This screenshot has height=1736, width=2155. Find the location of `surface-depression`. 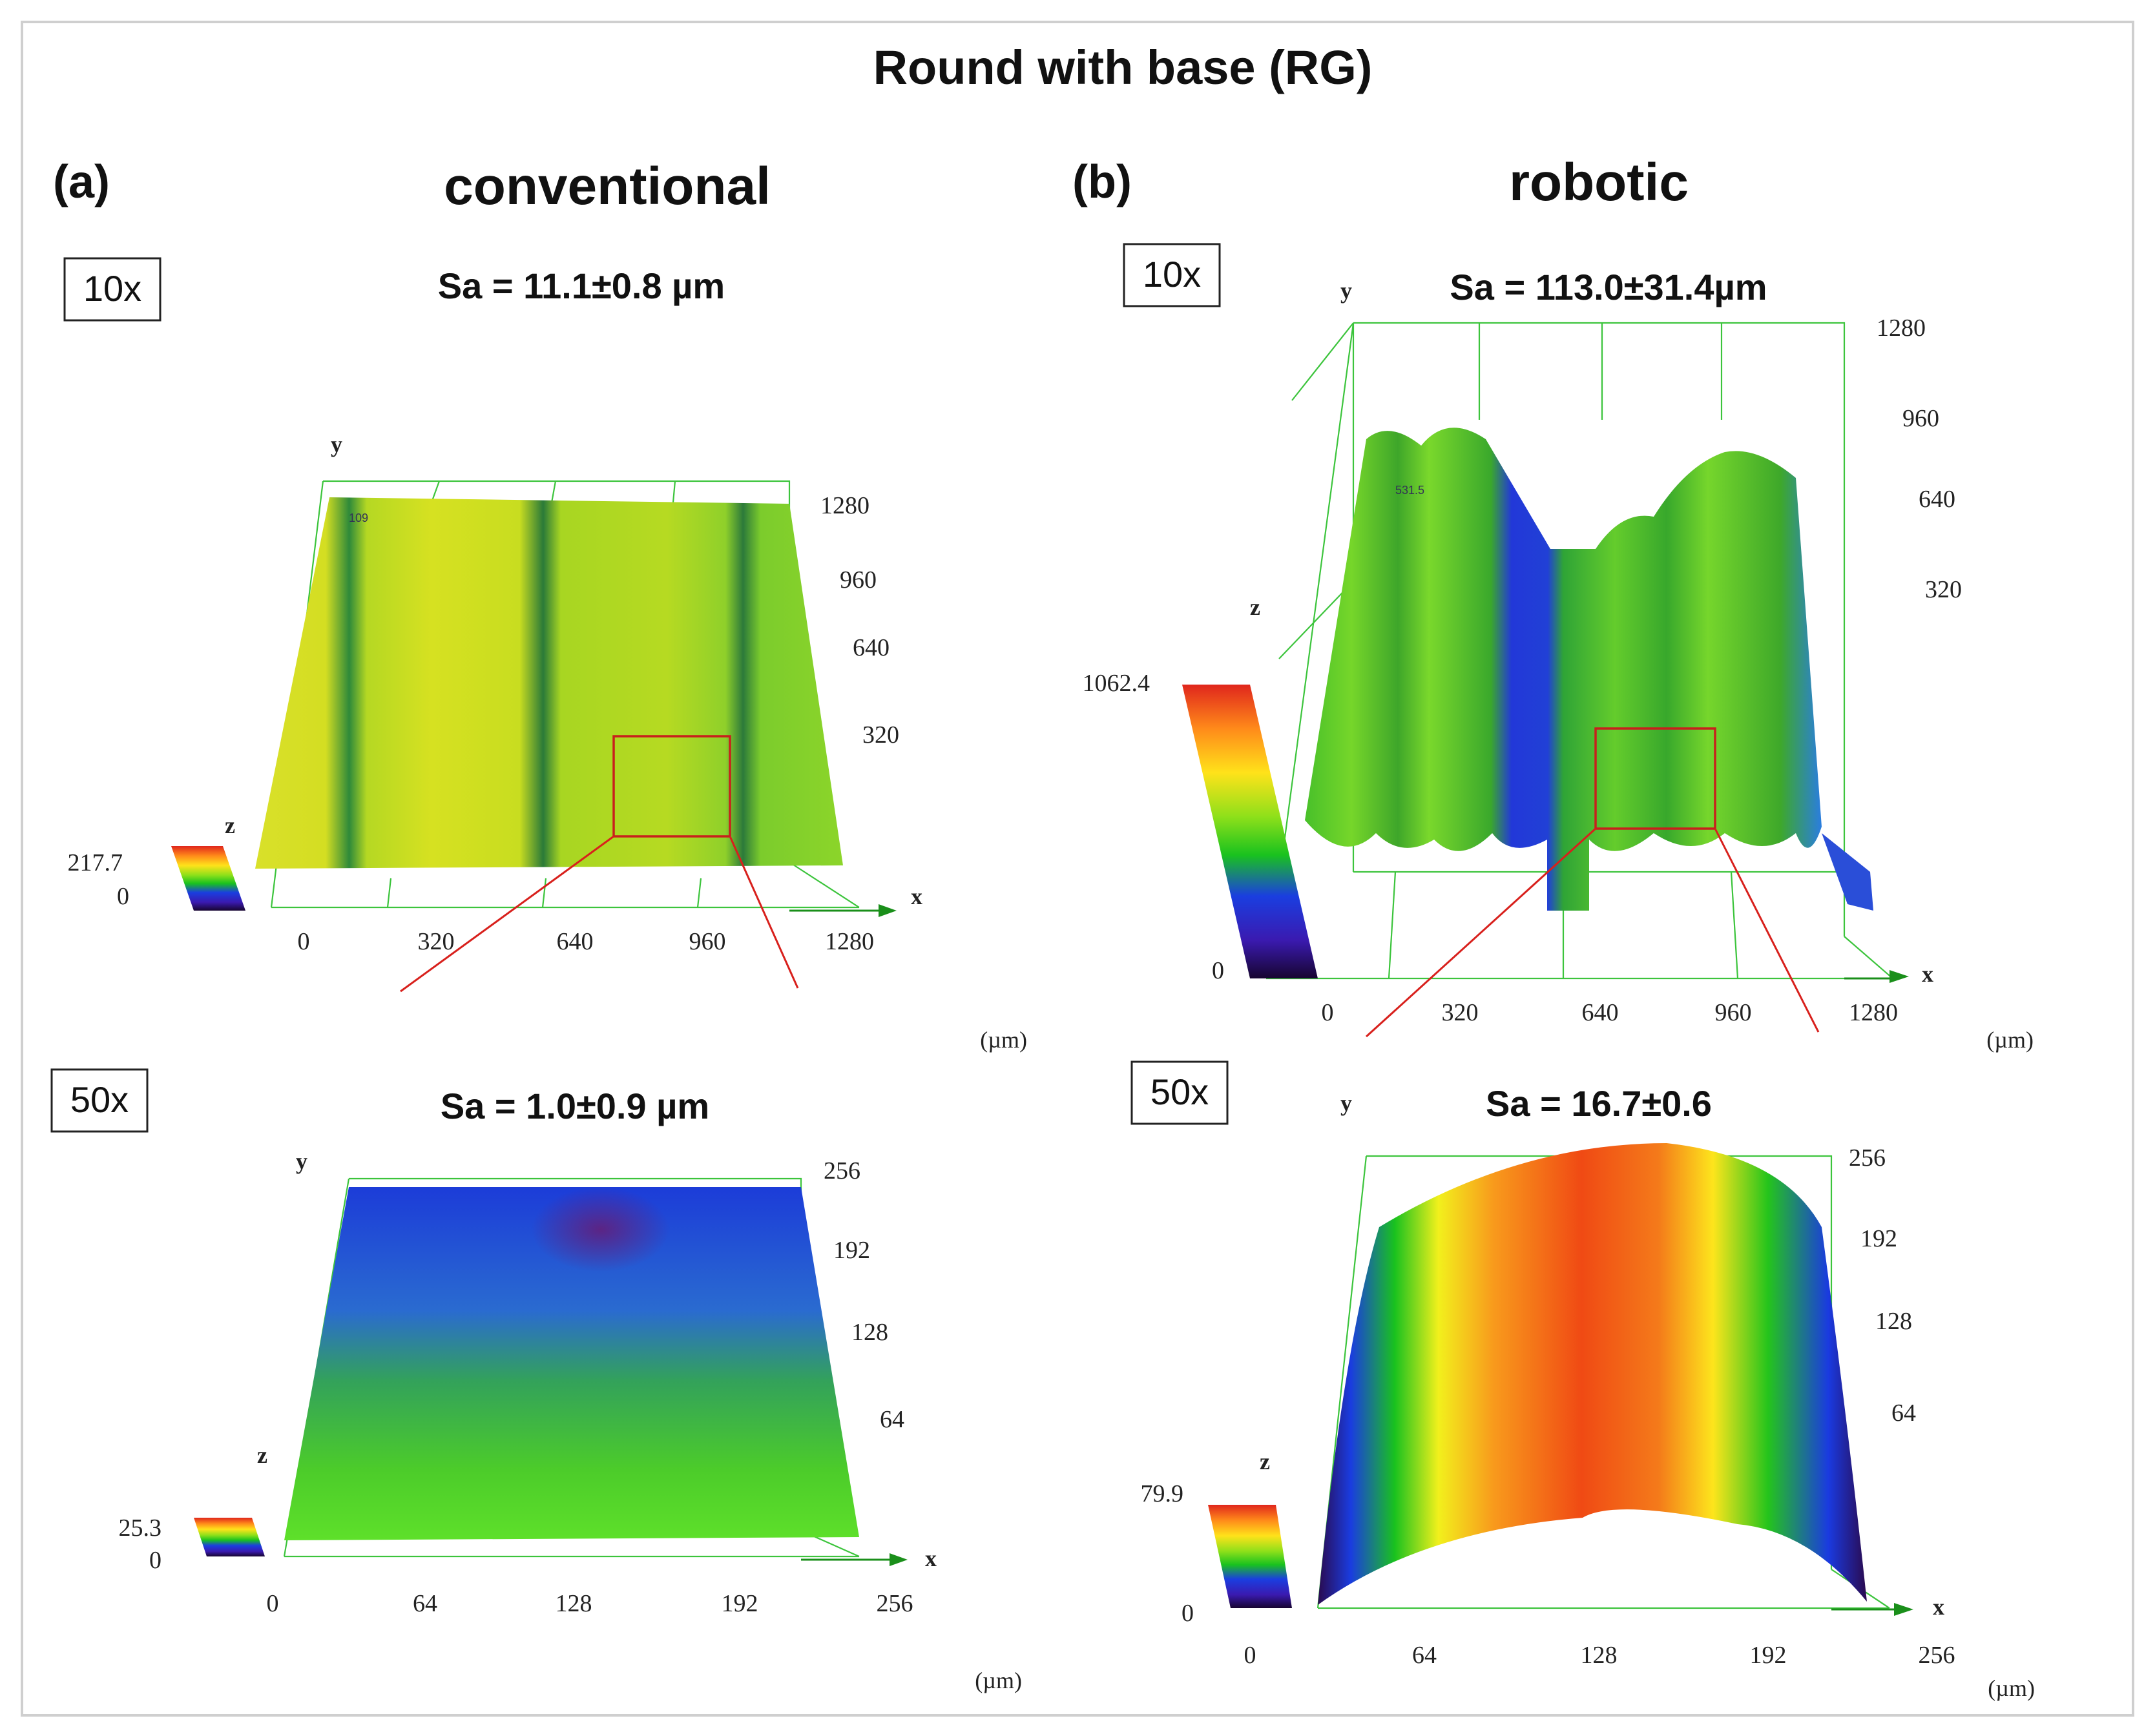

surface-depression is located at coordinates (571, 1363).